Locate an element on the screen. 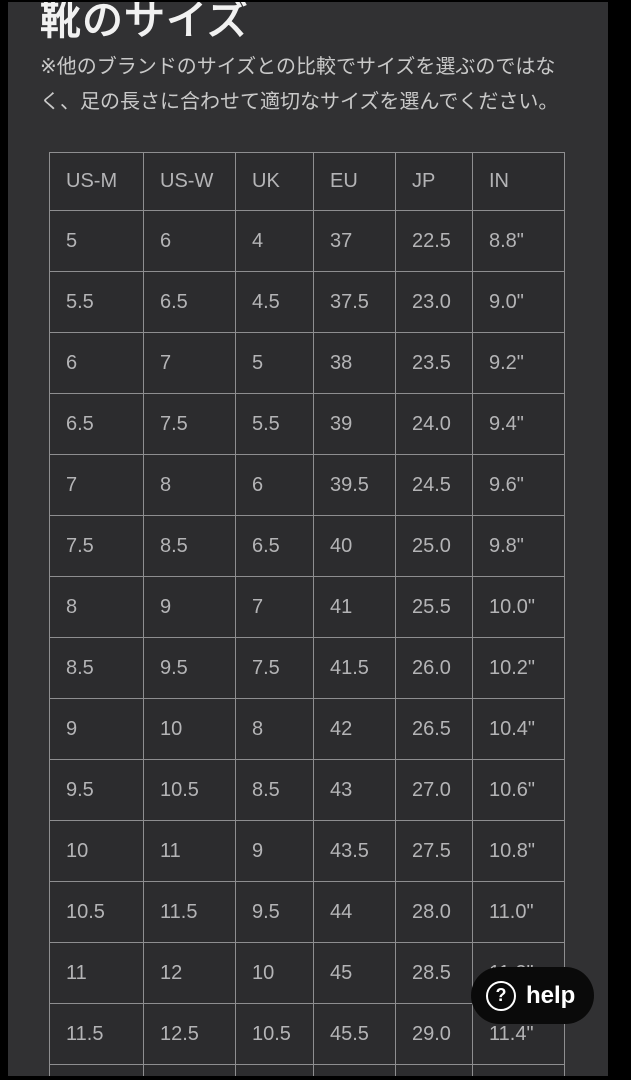  size-cell: 10.0" is located at coordinates (518, 607).